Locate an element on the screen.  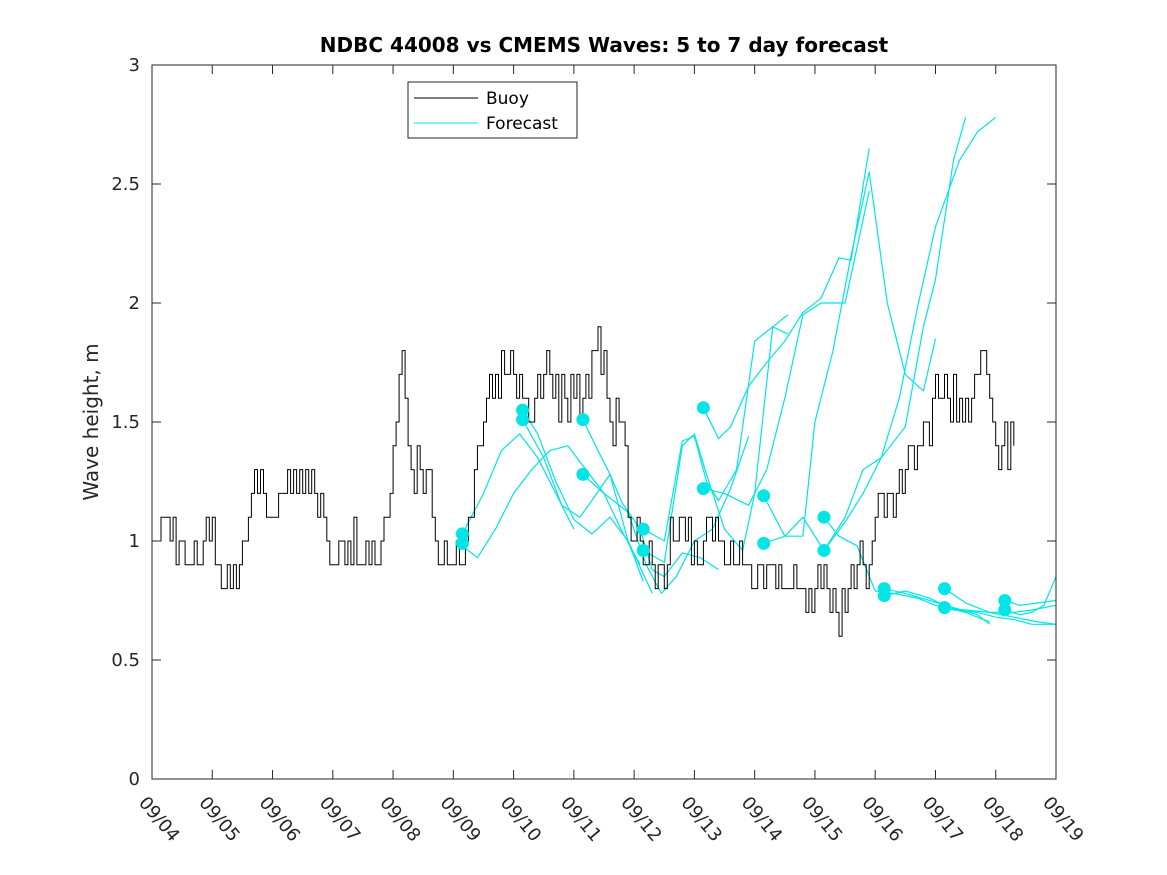
x-tick-label: 09/19 is located at coordinates (1062, 819).